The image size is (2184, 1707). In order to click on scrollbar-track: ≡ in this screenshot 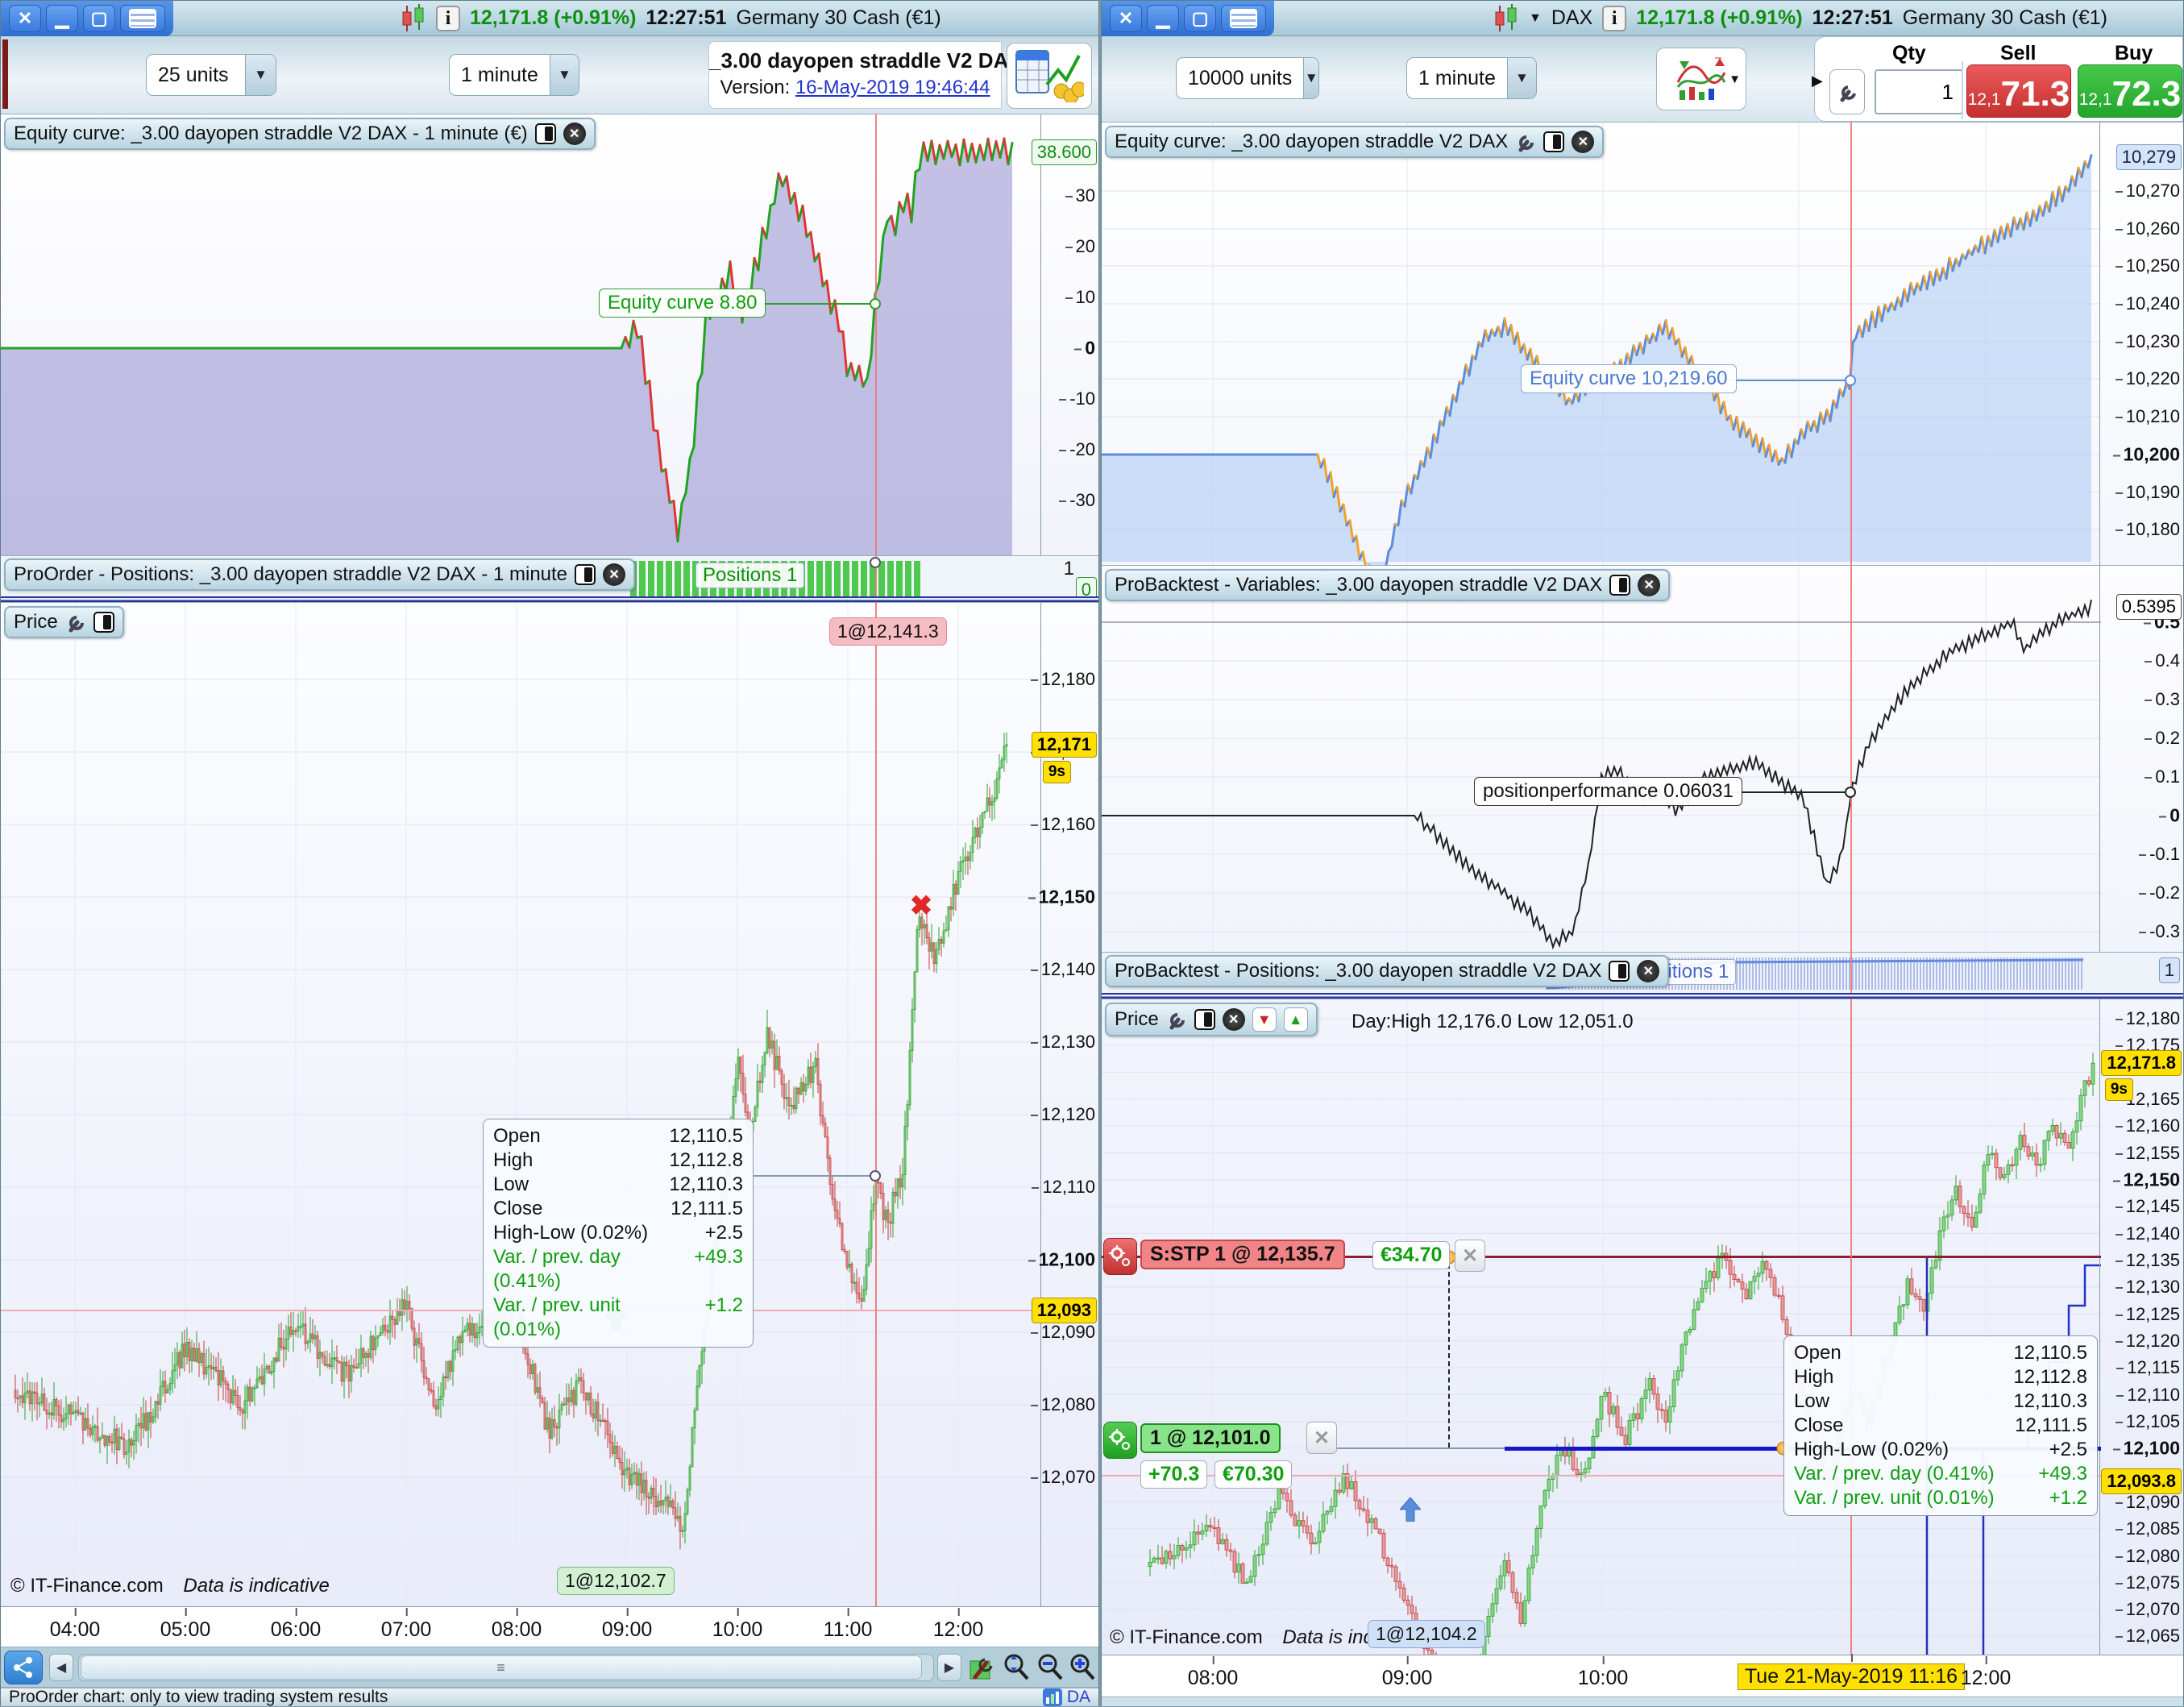, I will do `click(506, 1667)`.